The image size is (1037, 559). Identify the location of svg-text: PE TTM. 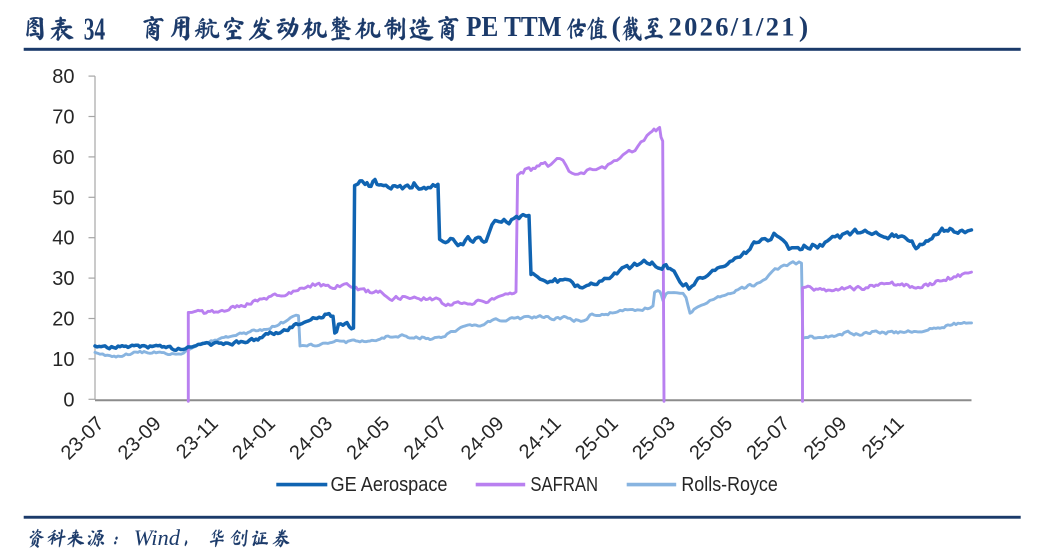
(513, 27).